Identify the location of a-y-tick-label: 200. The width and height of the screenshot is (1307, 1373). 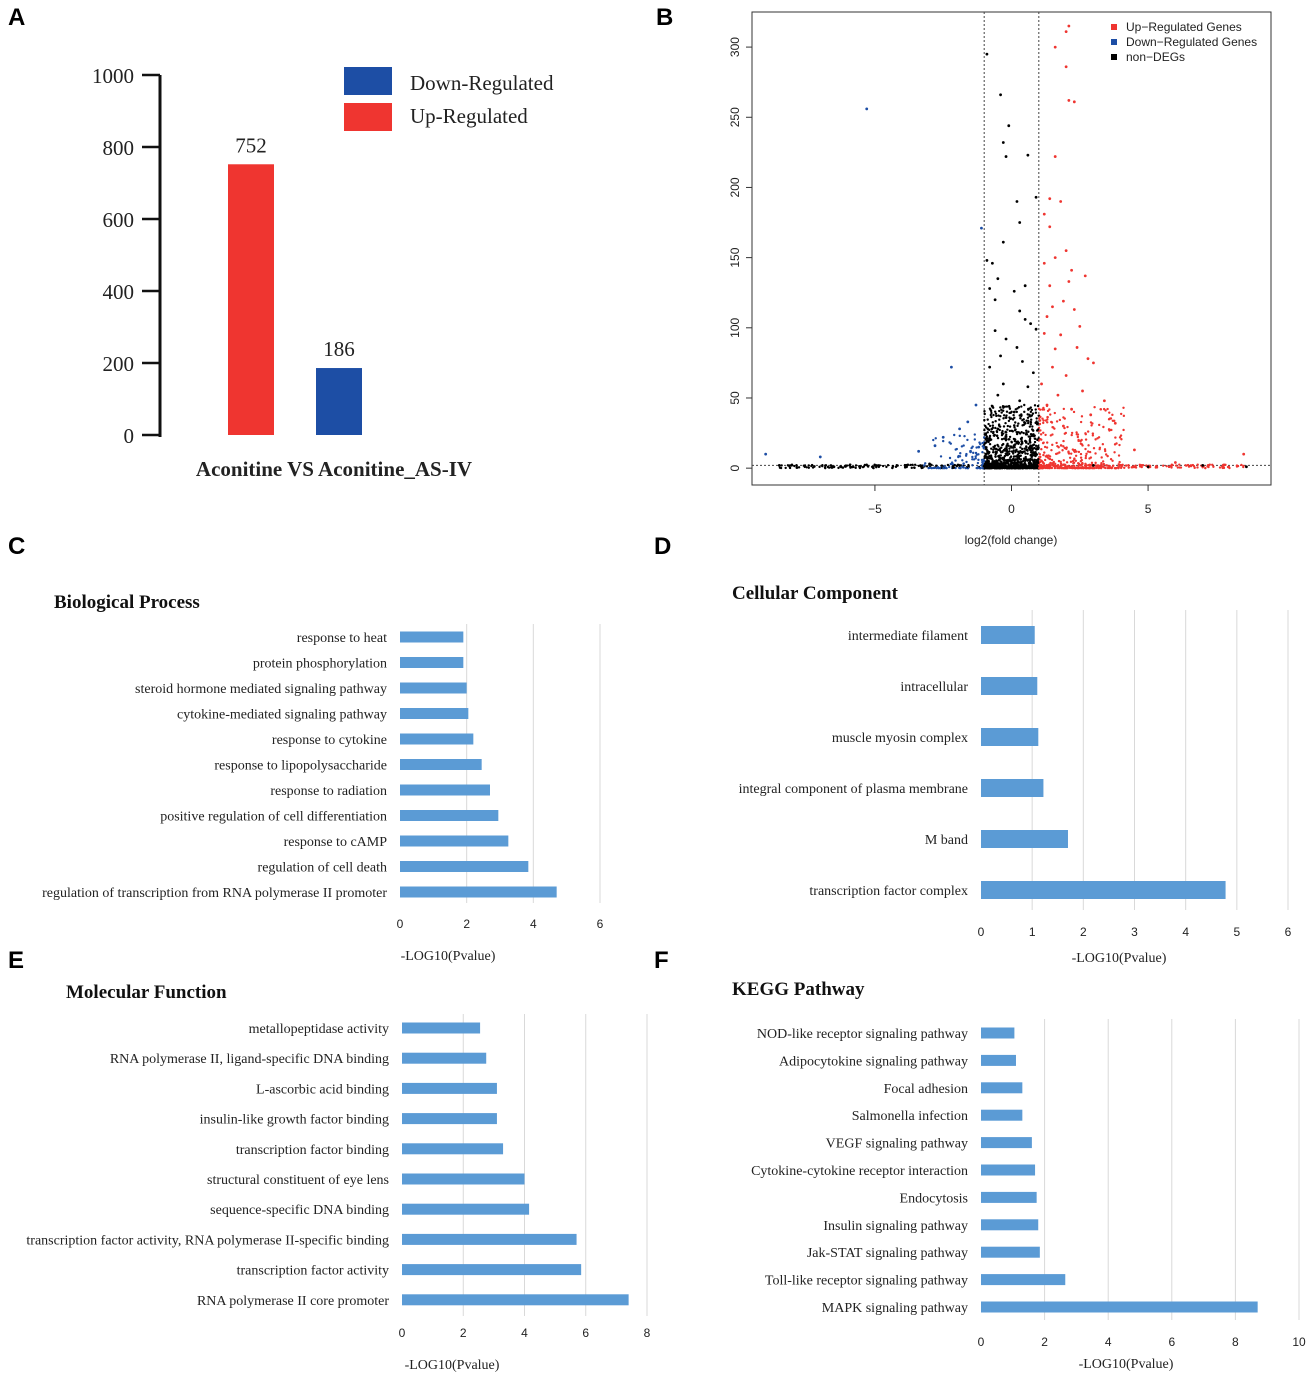
(119, 364).